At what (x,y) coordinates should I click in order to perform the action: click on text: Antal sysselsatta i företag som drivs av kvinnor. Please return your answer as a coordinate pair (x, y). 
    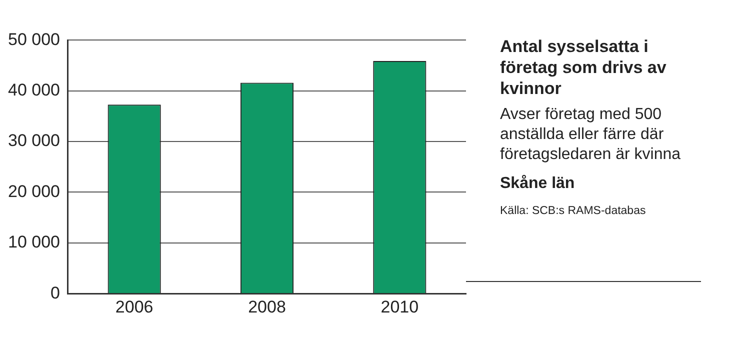
    Looking at the image, I should click on (584, 67).